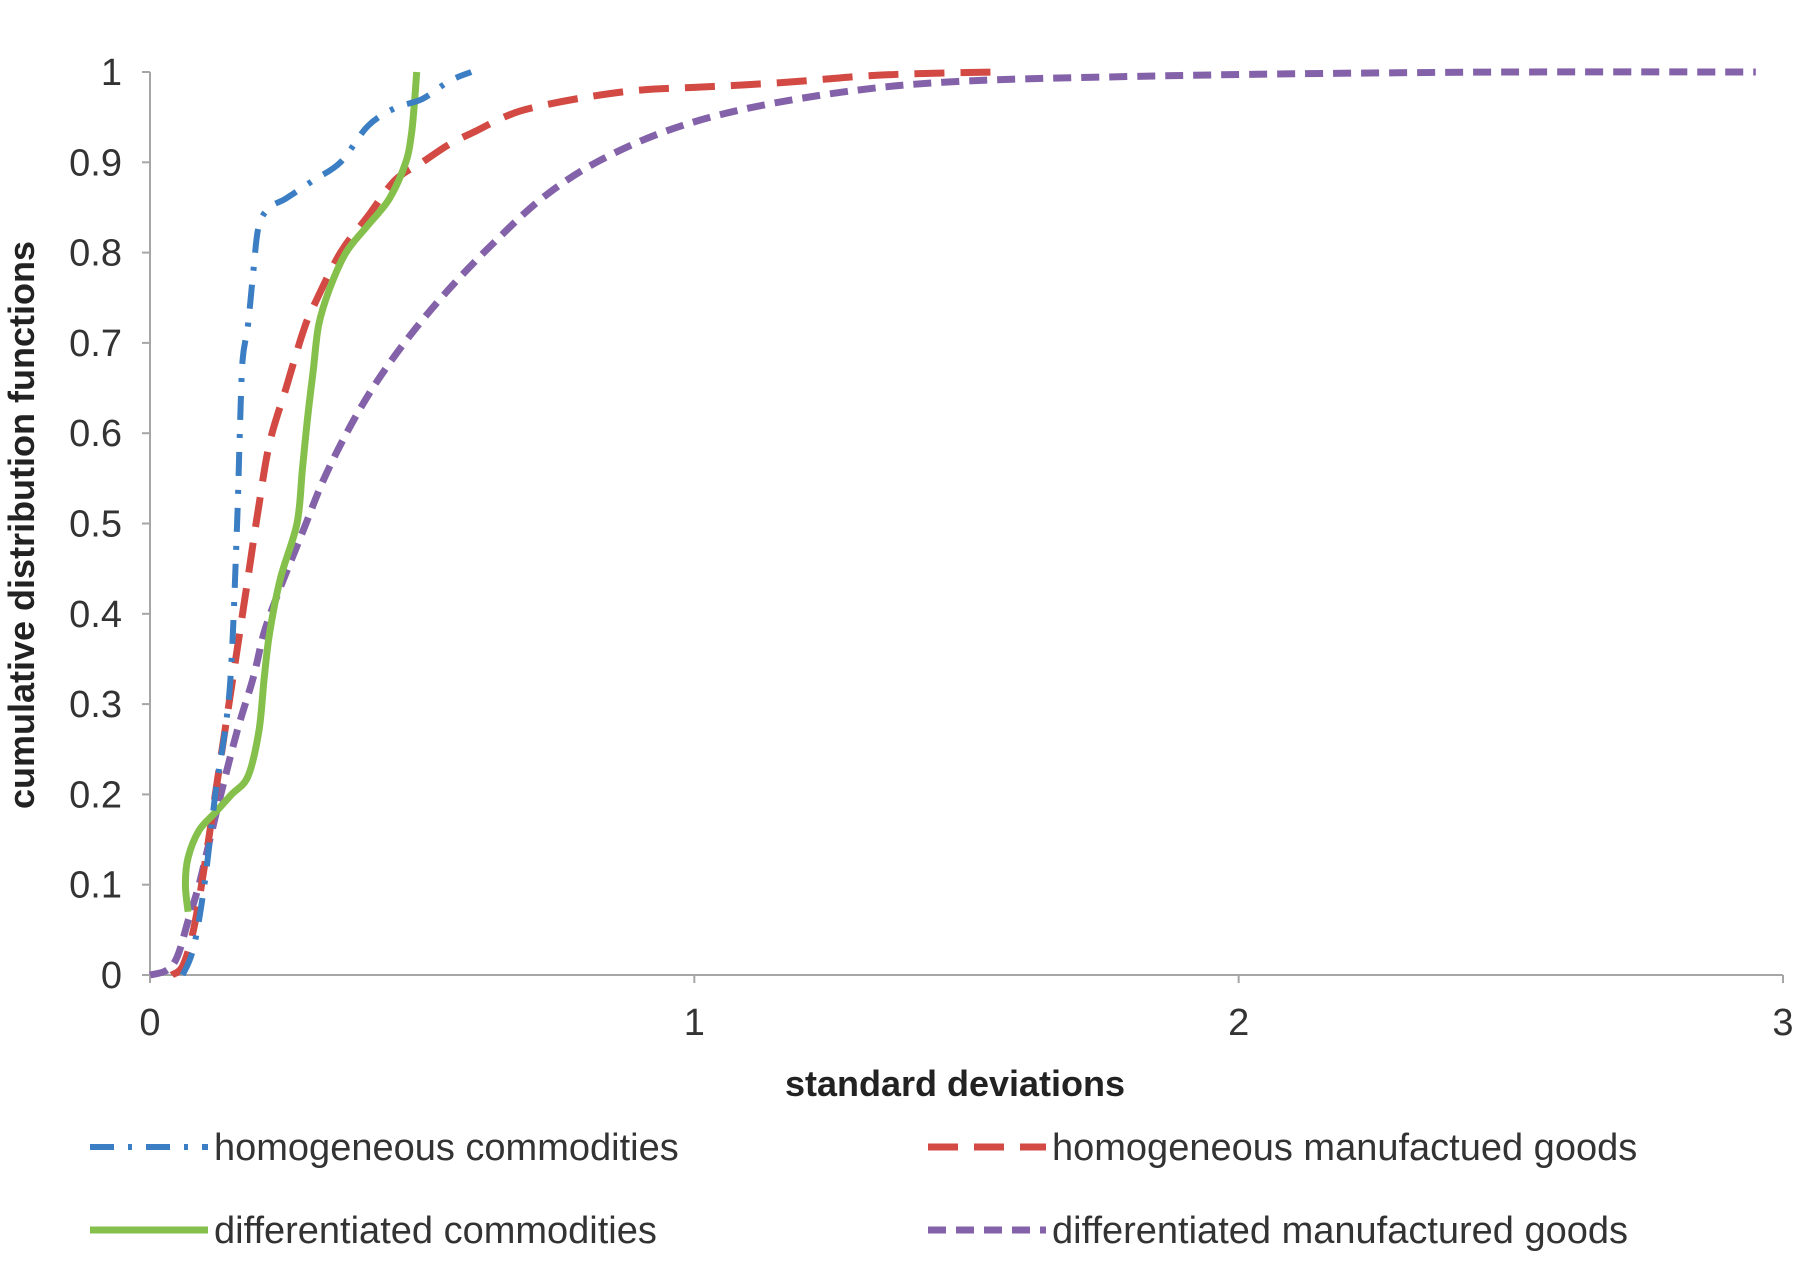 The height and width of the screenshot is (1268, 1800). I want to click on series-line-homogeneous-commodities, so click(326, 523).